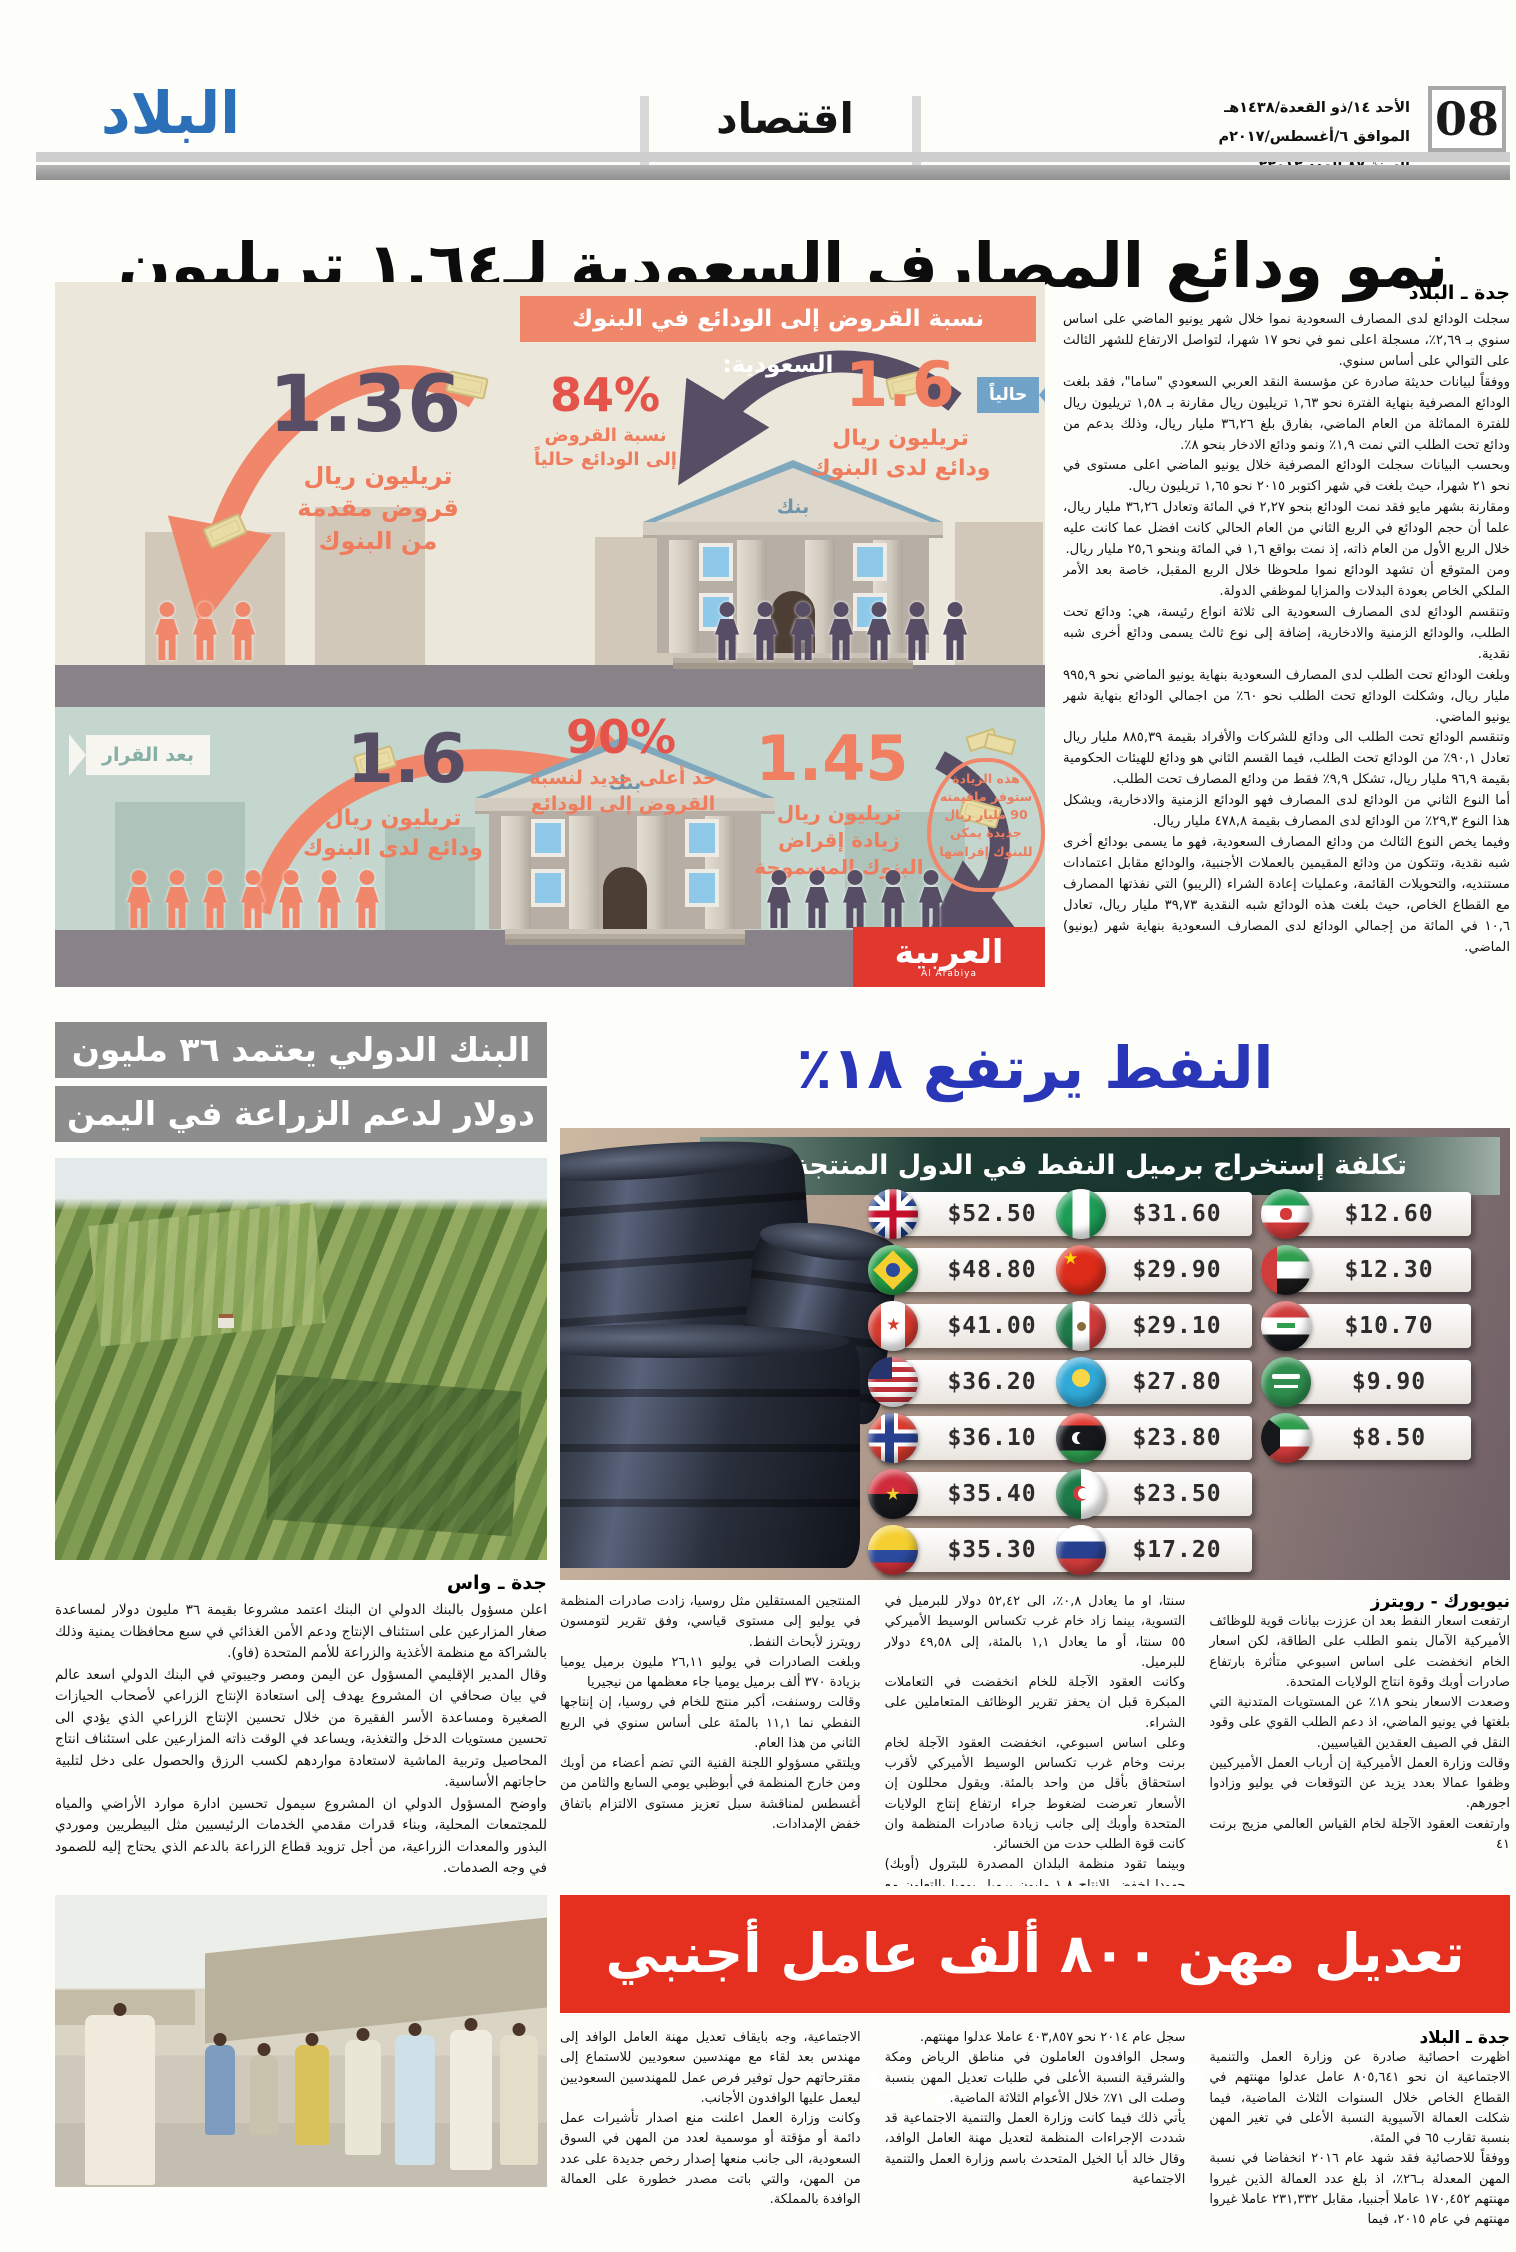  What do you see at coordinates (550, 686) in the screenshot?
I see `ground-strip-top` at bounding box center [550, 686].